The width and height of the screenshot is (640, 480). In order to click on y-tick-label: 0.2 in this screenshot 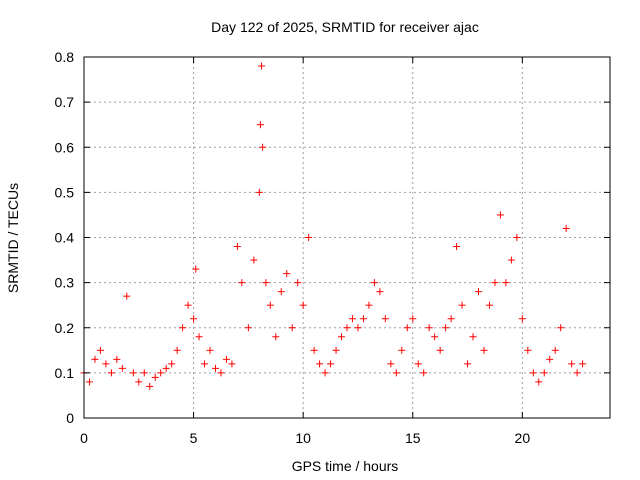, I will do `click(65, 328)`.